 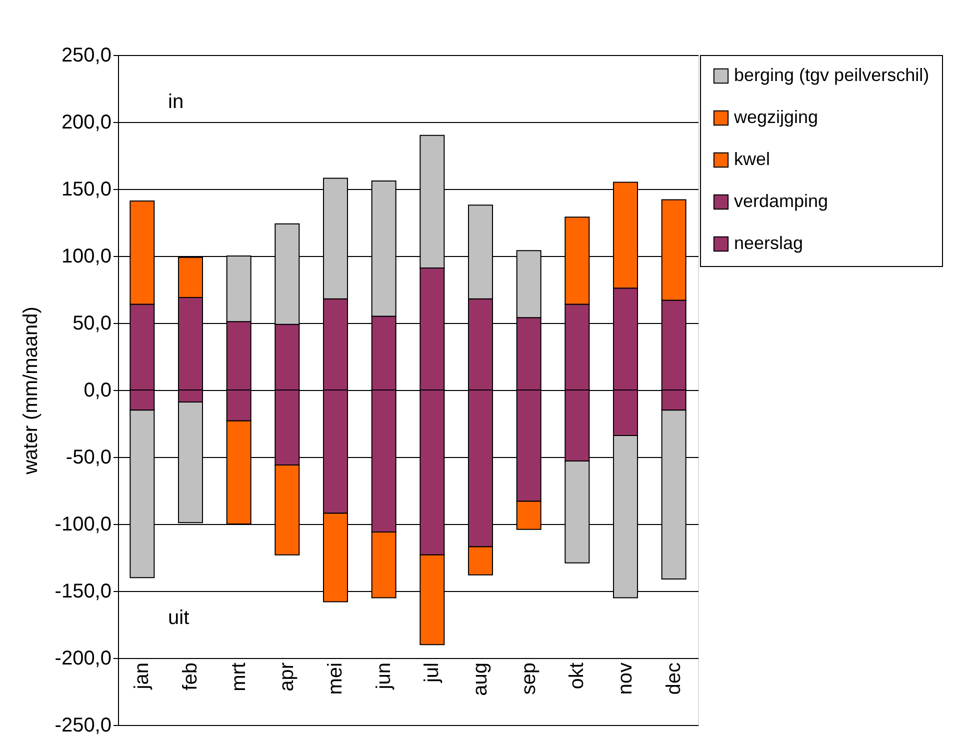 I want to click on x-tick-label: jul, so click(x=432, y=673).